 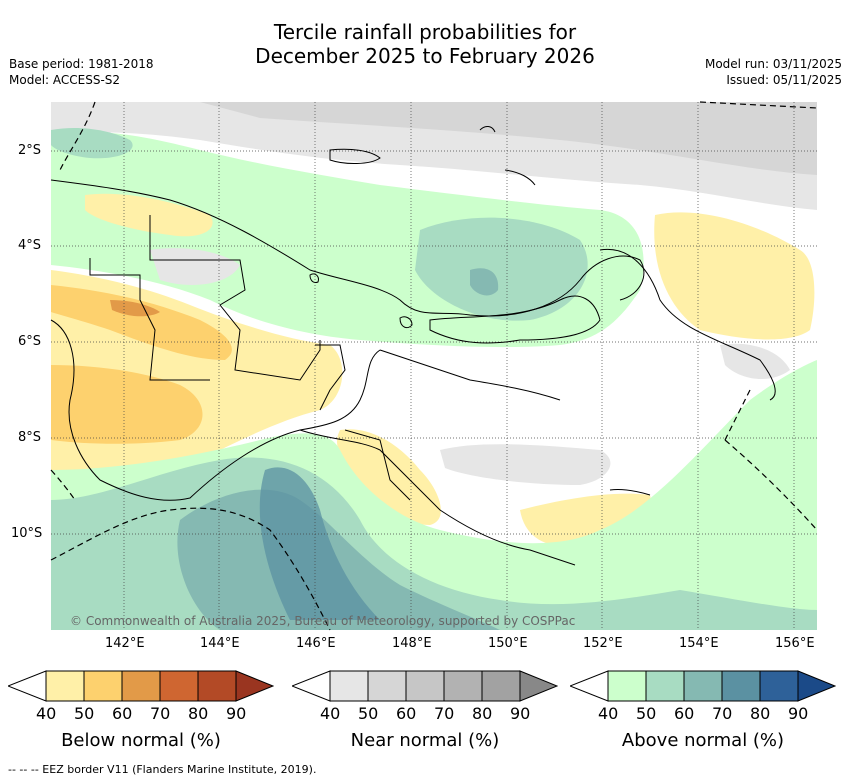 I want to click on below-normal-area-east, so click(x=734, y=276).